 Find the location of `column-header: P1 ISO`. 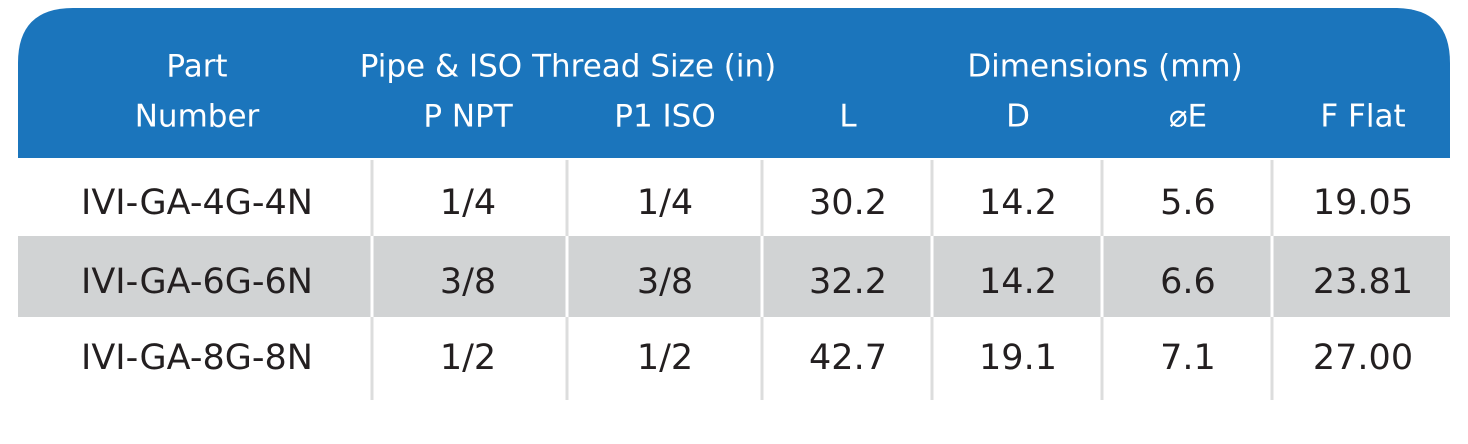

column-header: P1 ISO is located at coordinates (665, 117).